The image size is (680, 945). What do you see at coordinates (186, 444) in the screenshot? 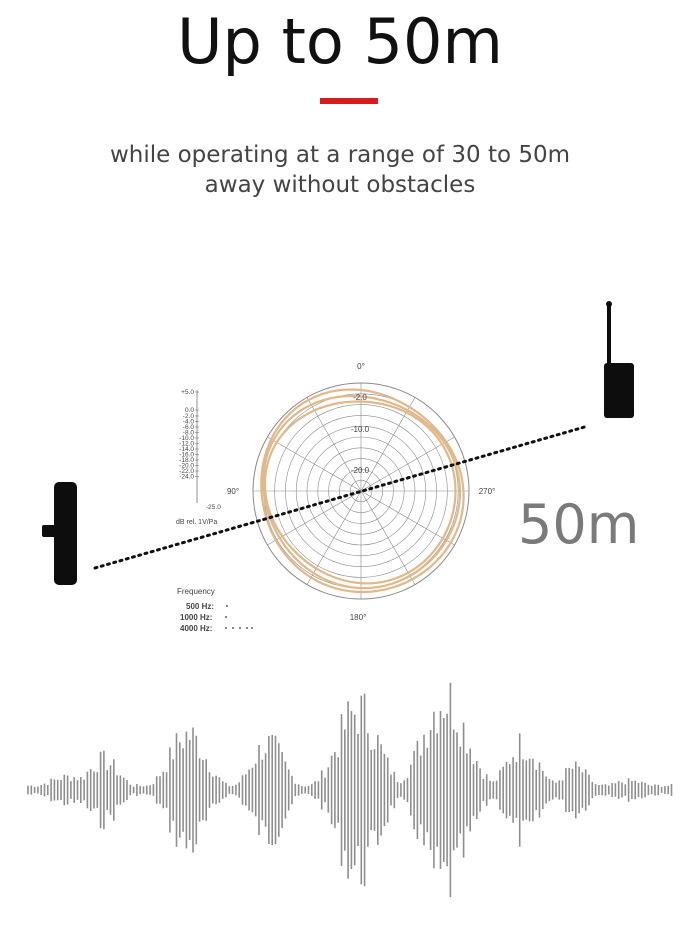
I see `db-scale-label: -12.0` at bounding box center [186, 444].